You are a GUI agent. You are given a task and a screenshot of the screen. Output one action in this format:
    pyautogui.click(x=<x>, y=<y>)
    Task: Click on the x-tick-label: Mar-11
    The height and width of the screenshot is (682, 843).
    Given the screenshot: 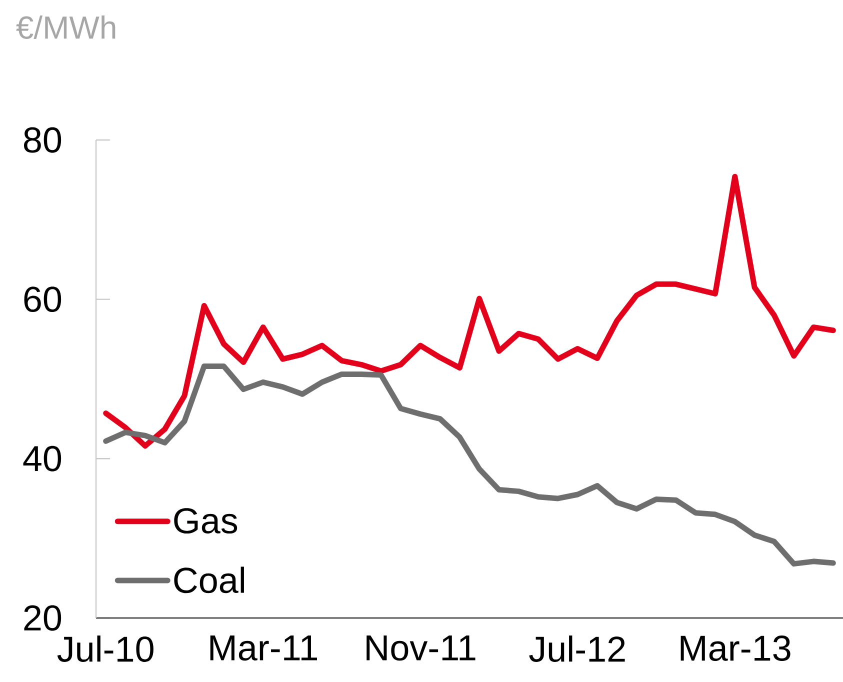 What is the action you would take?
    pyautogui.click(x=264, y=648)
    